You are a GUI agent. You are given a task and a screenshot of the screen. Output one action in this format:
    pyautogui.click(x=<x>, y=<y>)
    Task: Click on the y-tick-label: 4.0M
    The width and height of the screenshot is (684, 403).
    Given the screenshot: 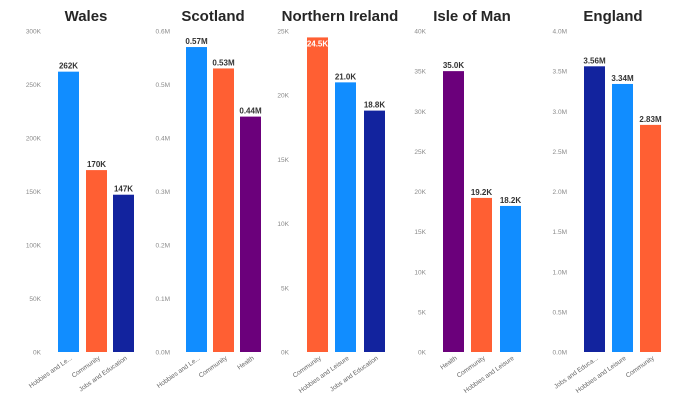 What is the action you would take?
    pyautogui.click(x=560, y=32)
    